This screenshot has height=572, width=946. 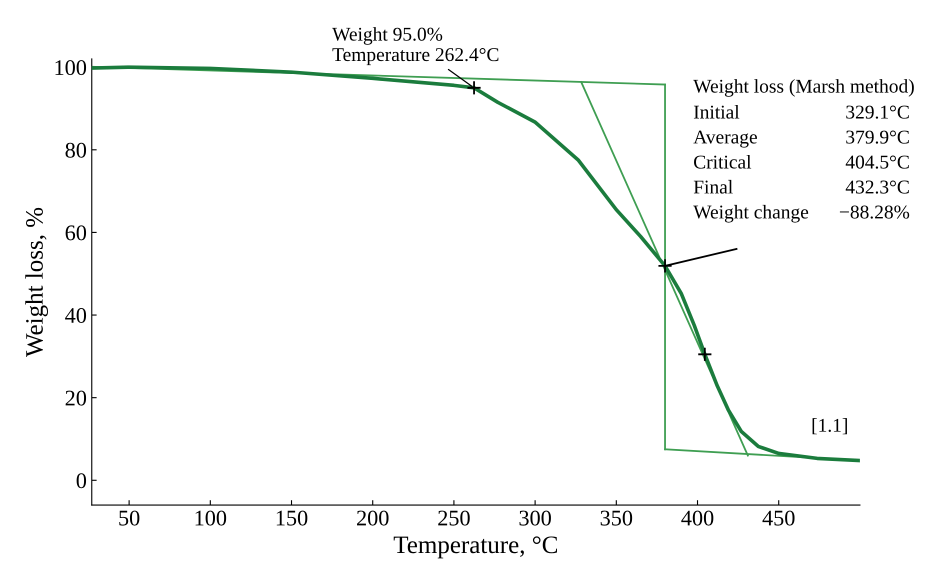 I want to click on annotation: Average, so click(x=725, y=139).